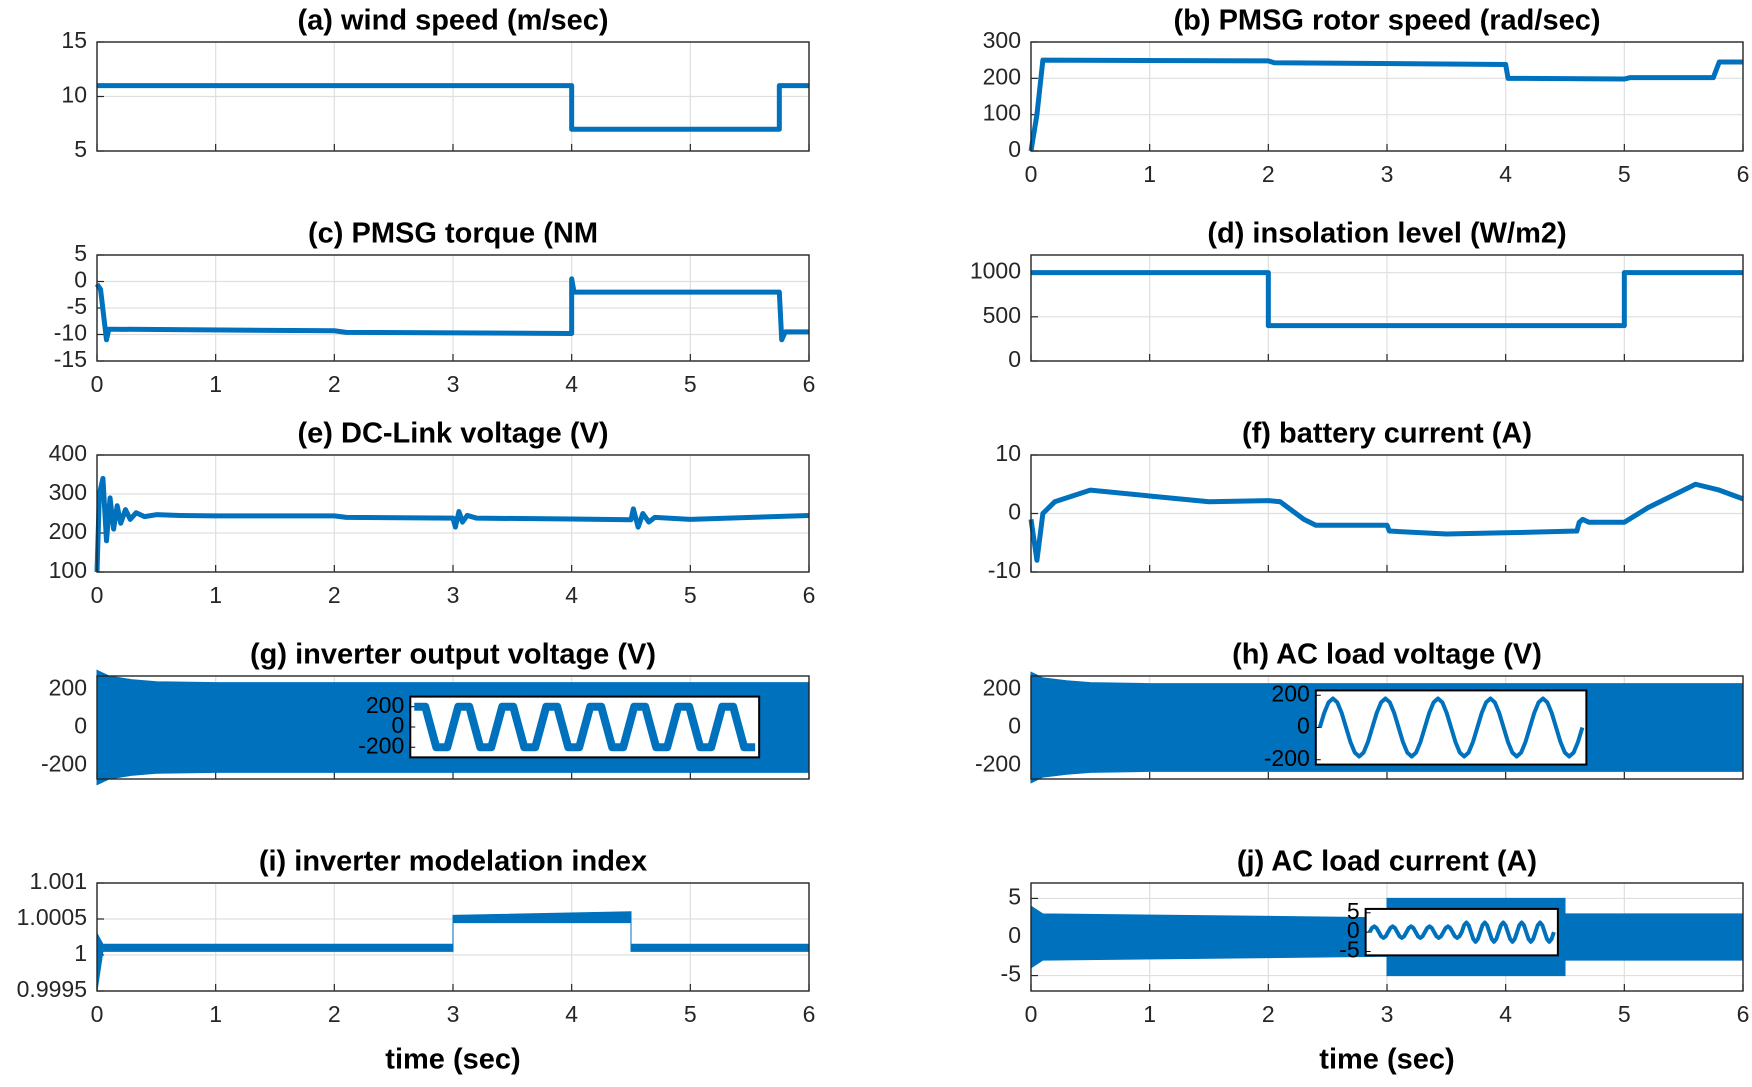 This screenshot has width=1752, height=1087. I want to click on inset-y-tick-label: 200, so click(385, 705).